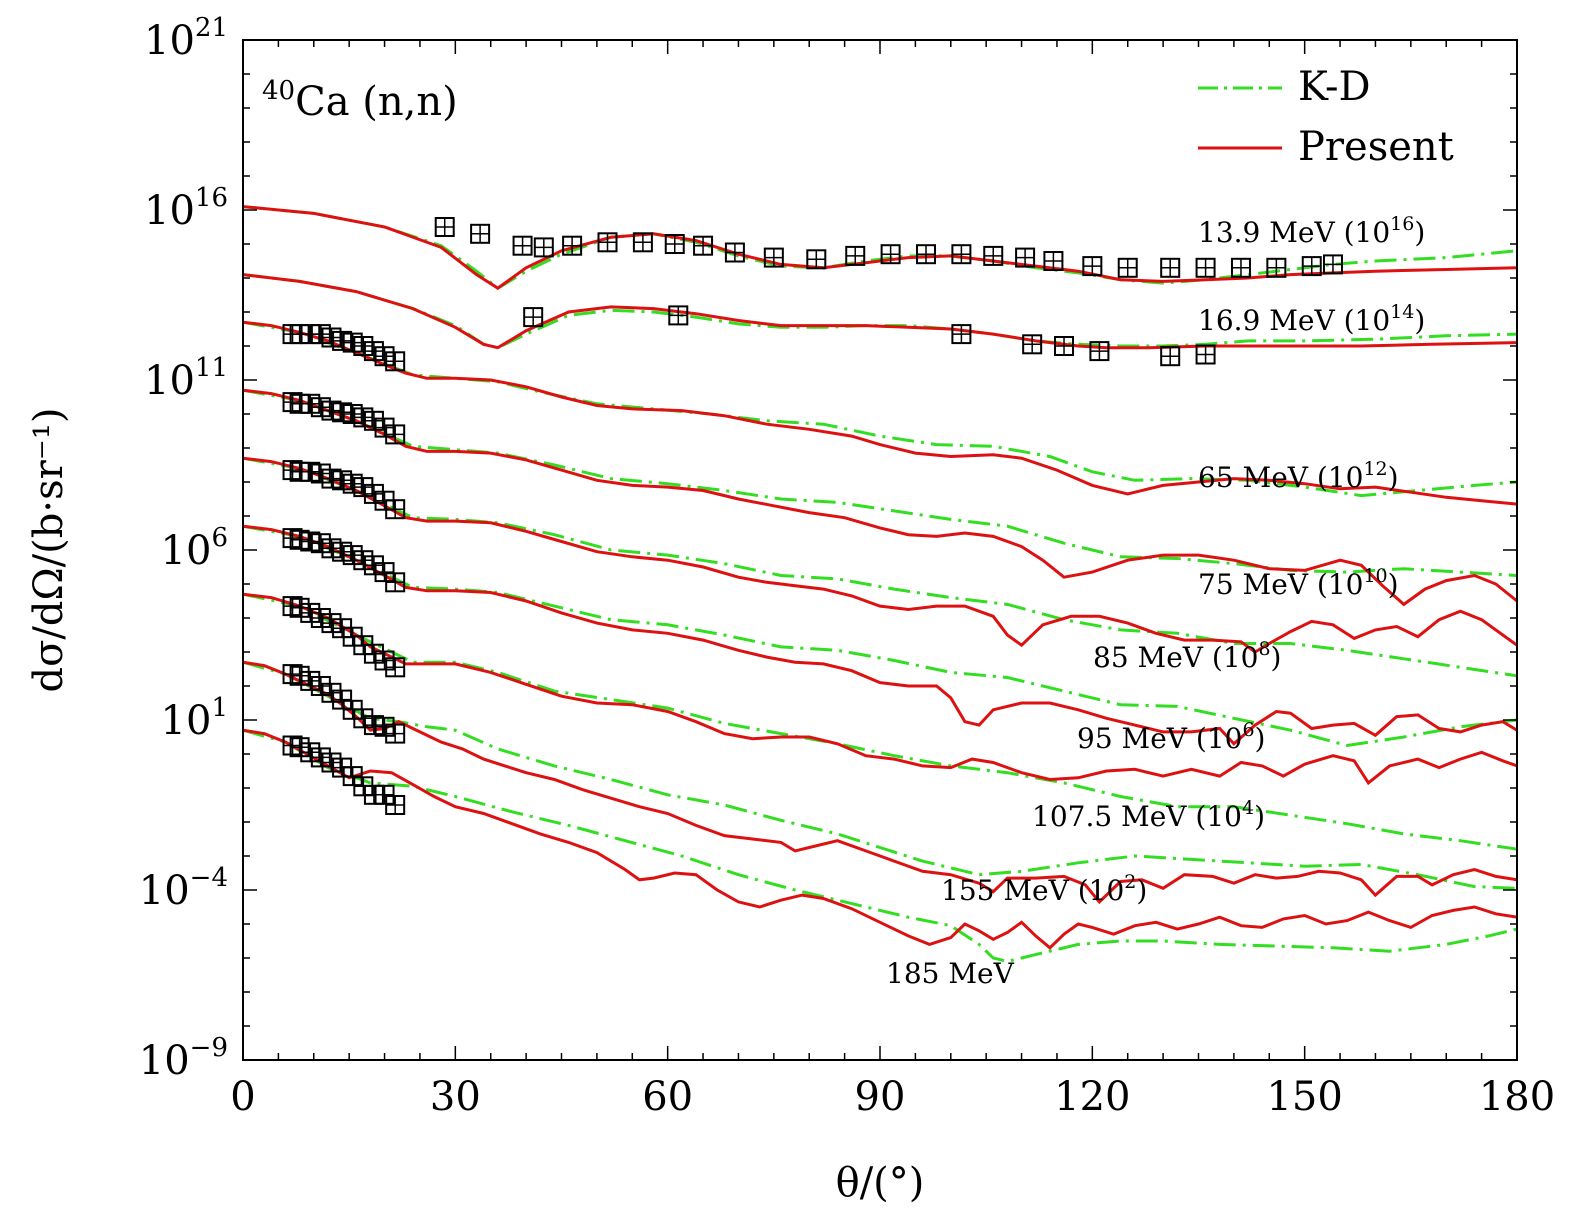 This screenshot has height=1211, width=1575. What do you see at coordinates (194, 548) in the screenshot?
I see `y-tick-label: 10⁶` at bounding box center [194, 548].